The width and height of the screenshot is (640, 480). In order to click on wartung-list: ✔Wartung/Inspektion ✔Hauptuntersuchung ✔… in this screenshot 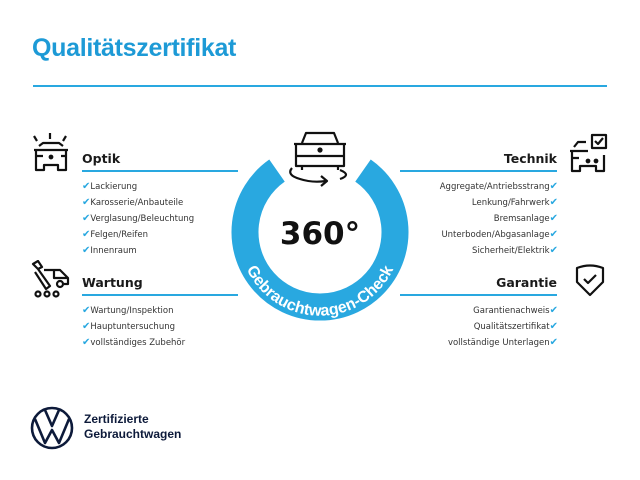, I will do `click(133, 327)`.